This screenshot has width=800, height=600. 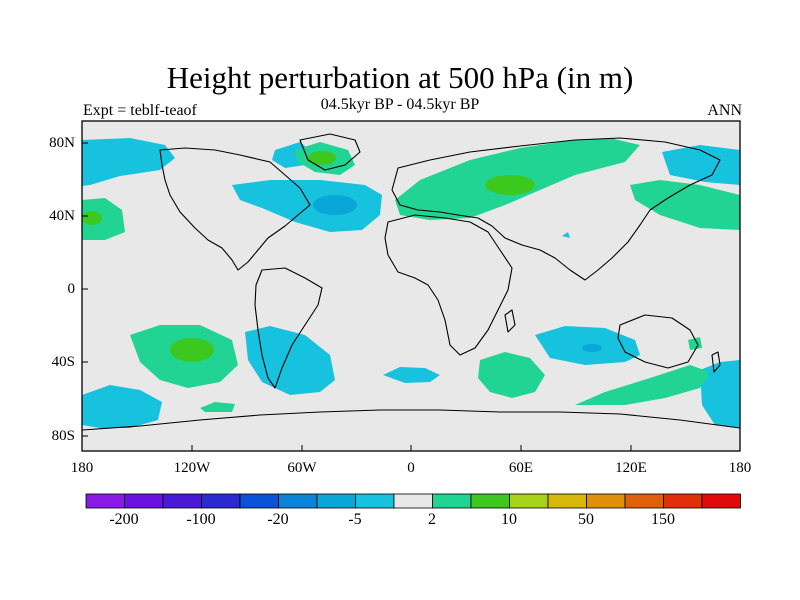 I want to click on colorbar-label: -20, so click(x=277, y=519).